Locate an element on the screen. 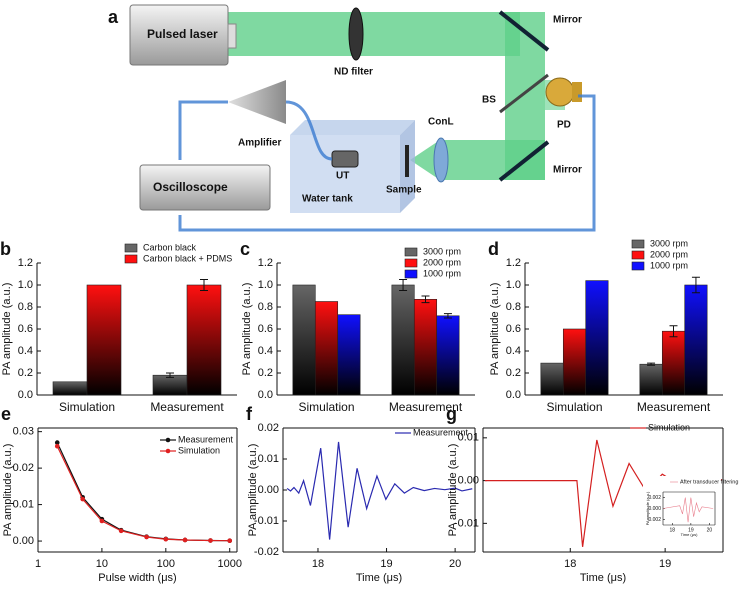 Image resolution: width=740 pixels, height=589 pixels. panel-label: a is located at coordinates (113, 17).